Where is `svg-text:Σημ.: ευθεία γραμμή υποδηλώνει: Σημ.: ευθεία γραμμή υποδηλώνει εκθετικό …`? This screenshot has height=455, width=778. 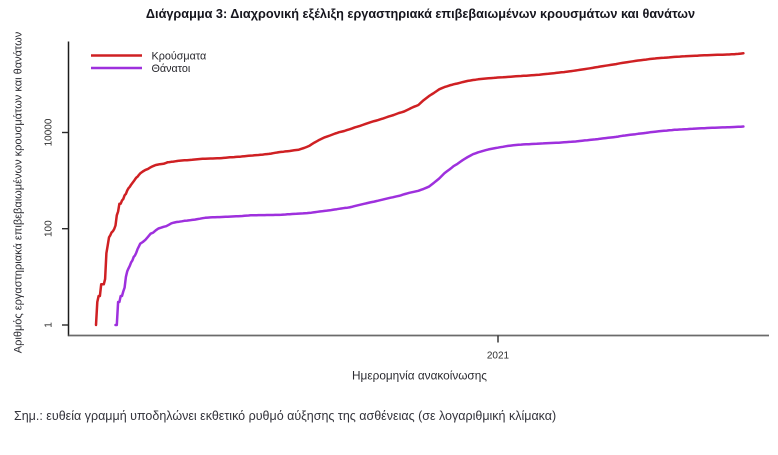
svg-text:Σημ.: ευθεία γραμμή υποδηλώνει: Σημ.: ευθεία γραμμή υποδηλώνει εκθετικό … is located at coordinates (285, 416).